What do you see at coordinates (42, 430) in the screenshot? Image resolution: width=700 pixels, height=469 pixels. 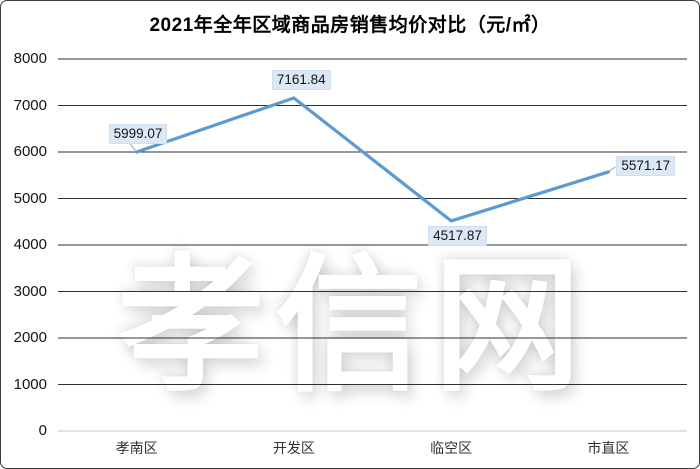 I see `y-tick-label: 0` at bounding box center [42, 430].